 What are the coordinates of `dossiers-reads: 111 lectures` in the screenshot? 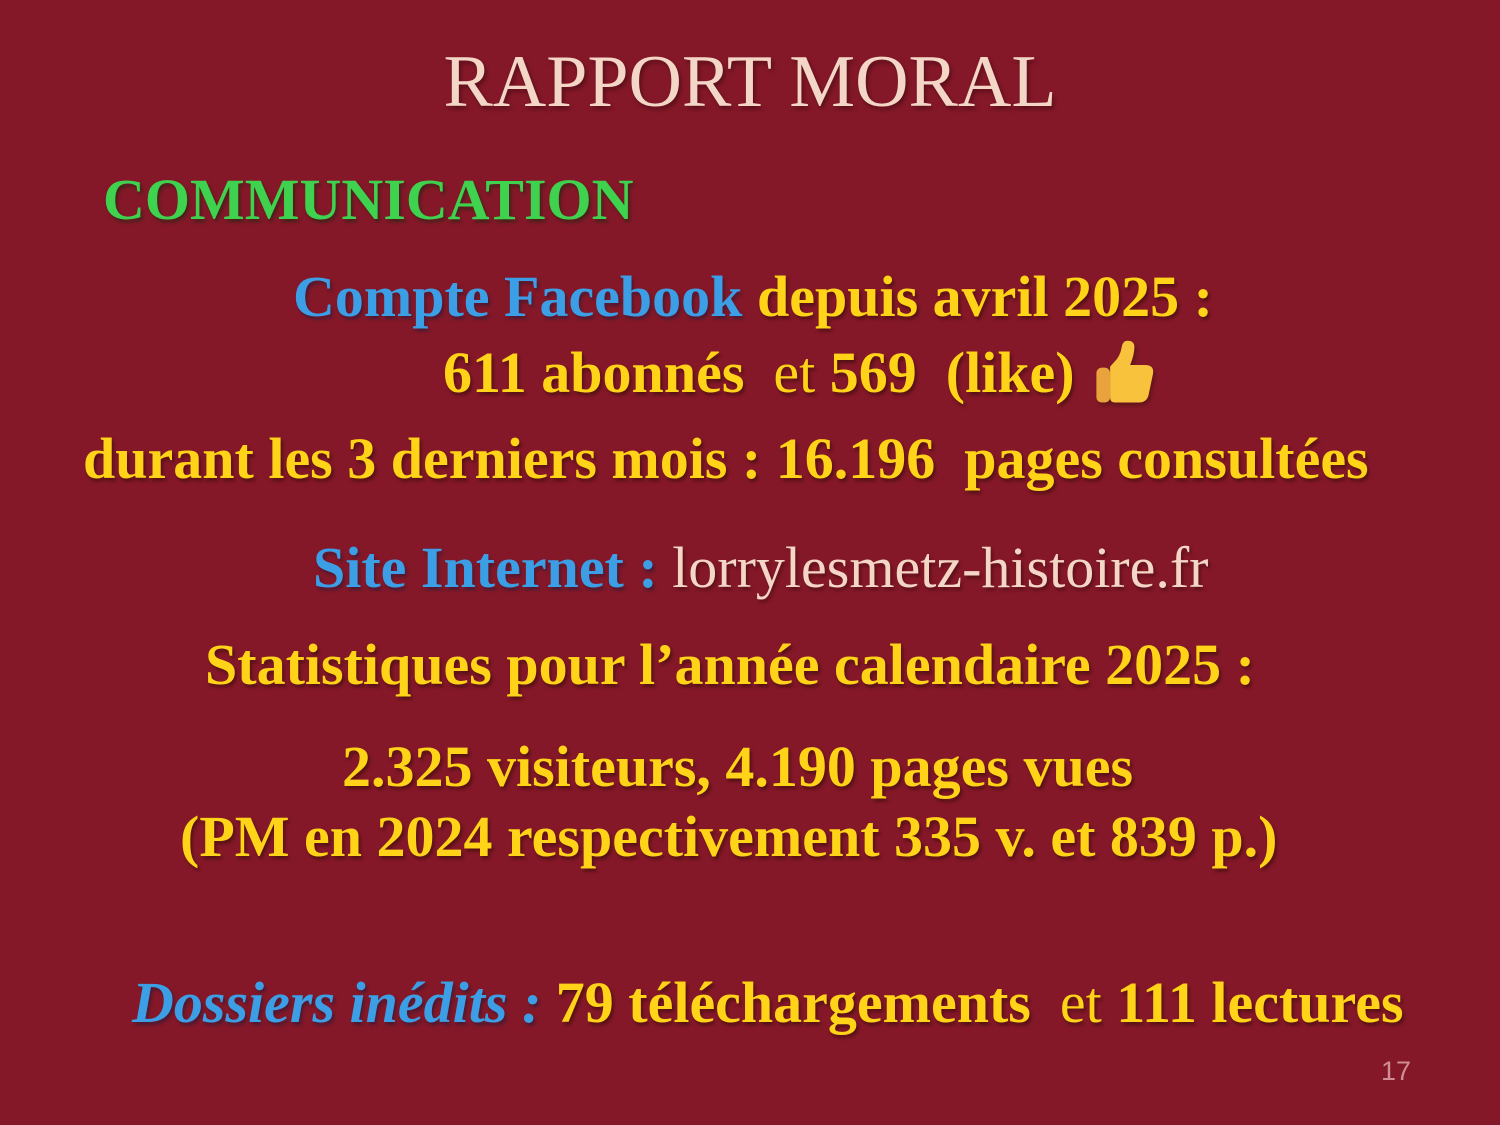 It's located at (1260, 1002).